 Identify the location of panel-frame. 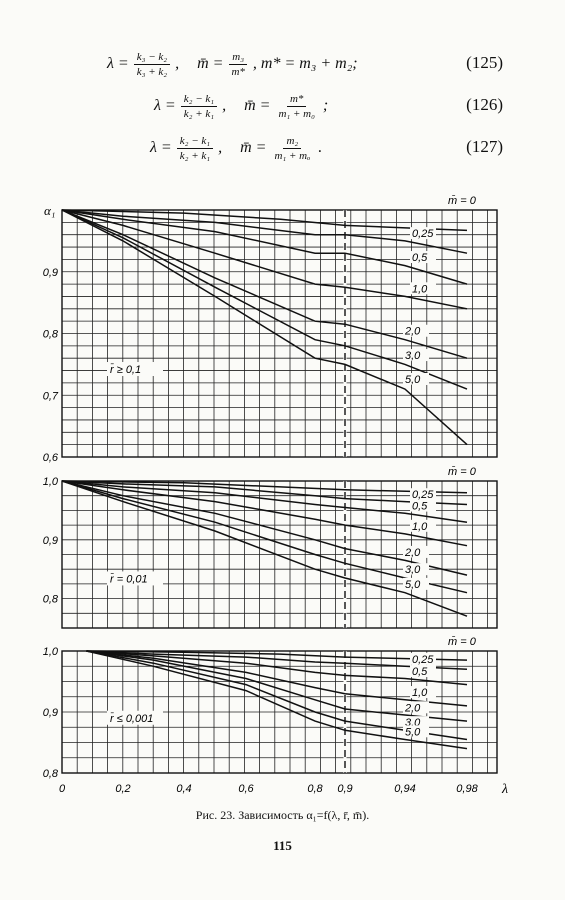
(279, 554).